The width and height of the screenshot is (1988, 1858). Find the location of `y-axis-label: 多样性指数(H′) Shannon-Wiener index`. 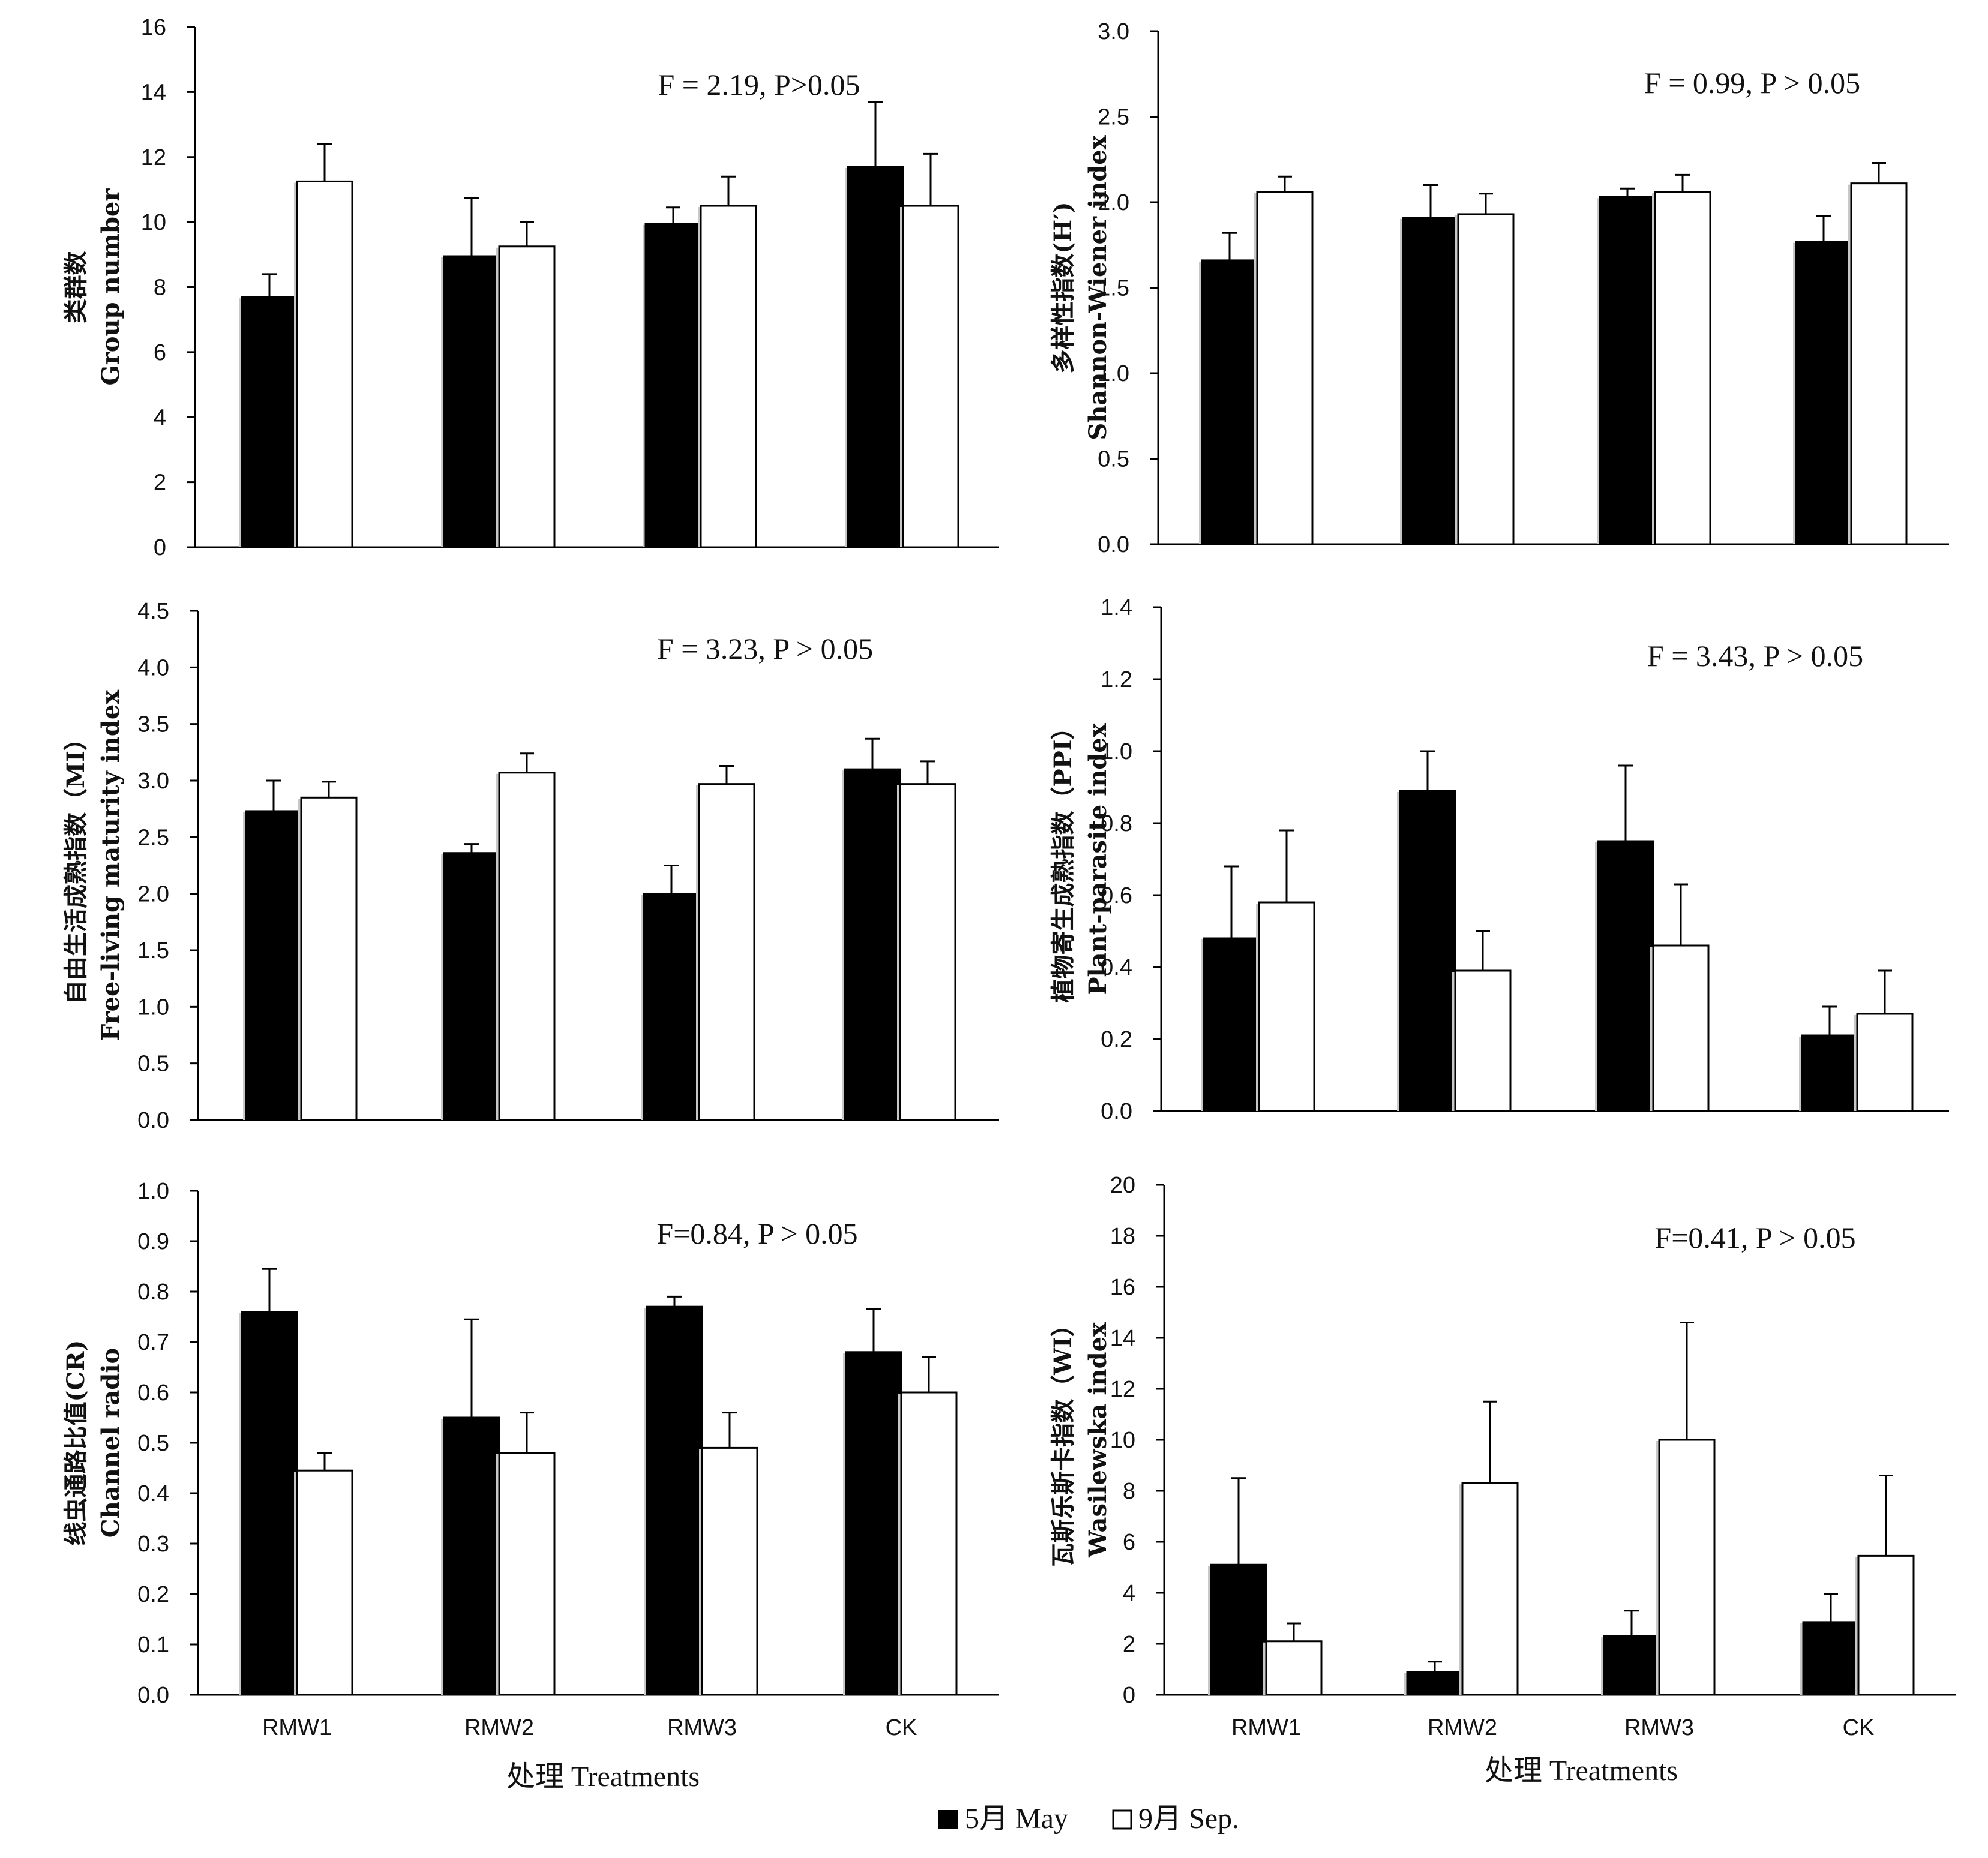

y-axis-label: 多样性指数(H′) Shannon-Wiener index is located at coordinates (1080, 287).